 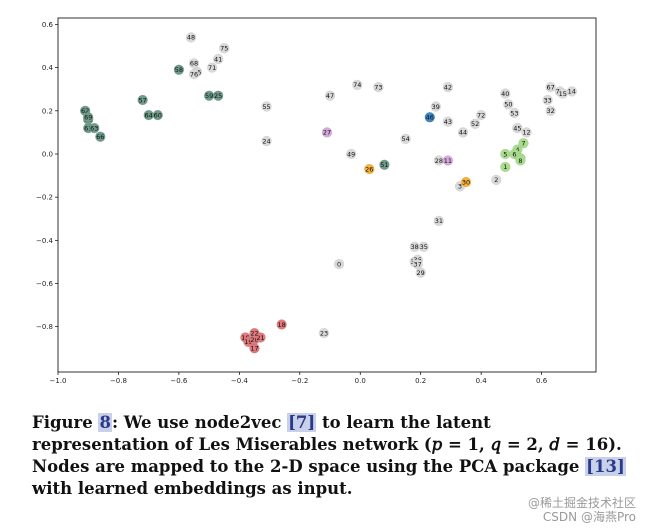 What do you see at coordinates (58, 381) in the screenshot?
I see `x-tick-label: −1.0` at bounding box center [58, 381].